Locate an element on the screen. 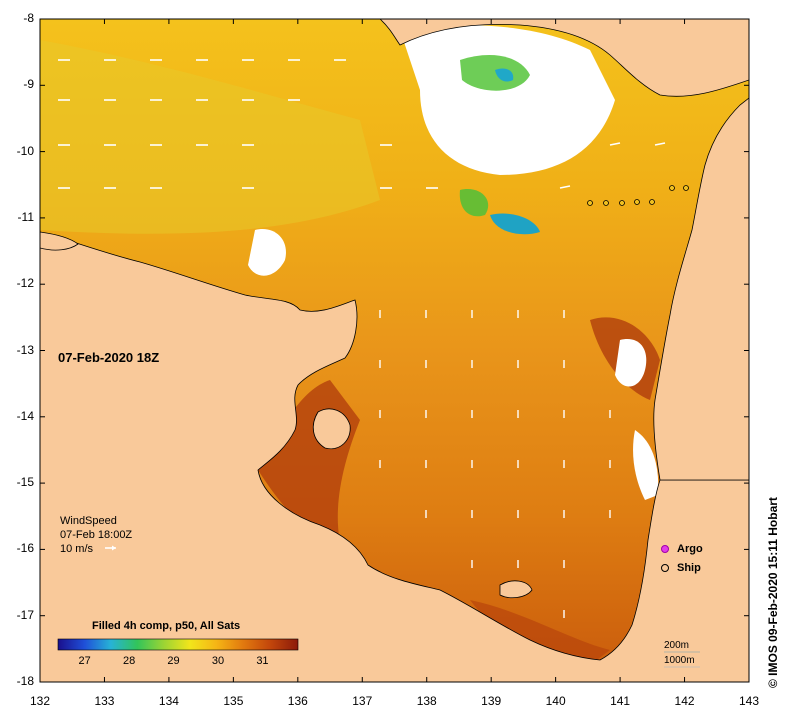 The height and width of the screenshot is (716, 791). lon-tick-label: 143 is located at coordinates (749, 701).